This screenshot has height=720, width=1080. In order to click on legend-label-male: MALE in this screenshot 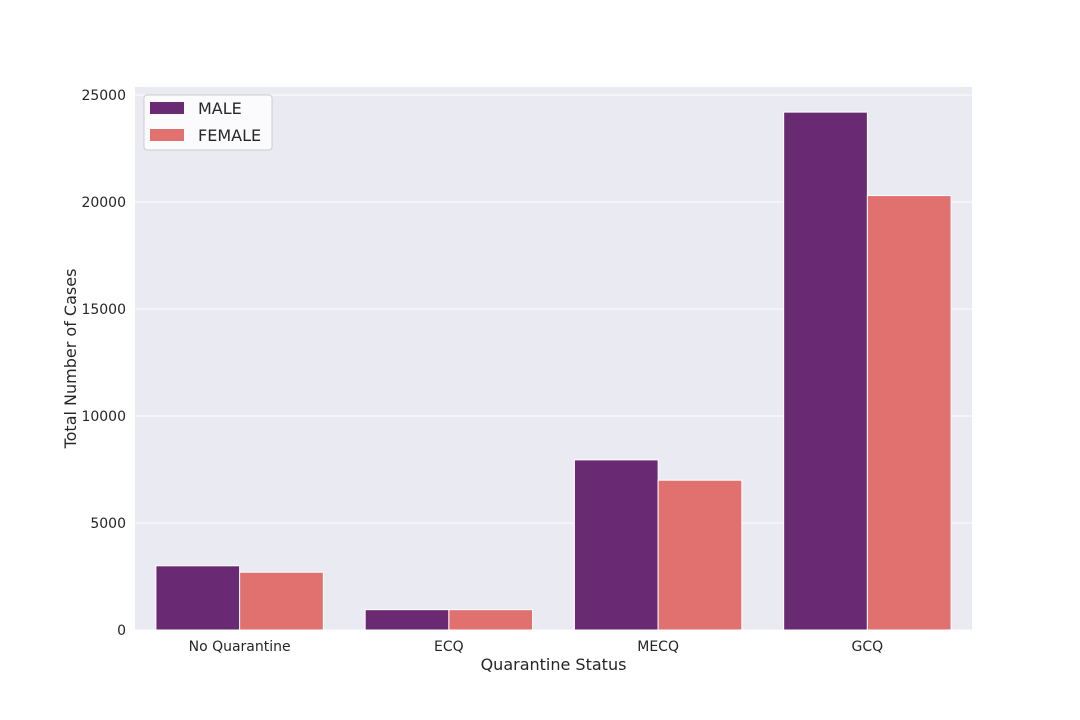, I will do `click(220, 108)`.